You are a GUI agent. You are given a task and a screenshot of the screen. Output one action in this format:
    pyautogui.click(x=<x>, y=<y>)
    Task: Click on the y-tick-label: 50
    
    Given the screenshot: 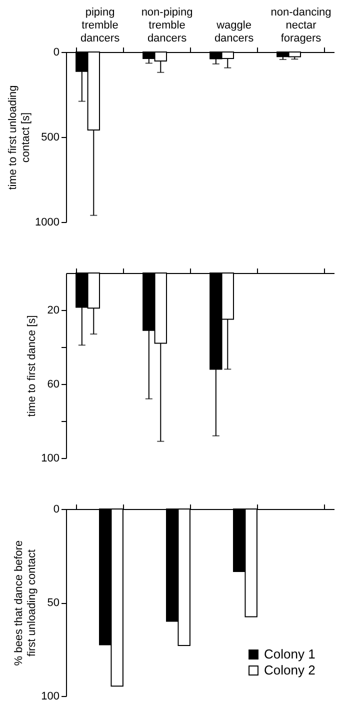 What is the action you would take?
    pyautogui.click(x=53, y=603)
    